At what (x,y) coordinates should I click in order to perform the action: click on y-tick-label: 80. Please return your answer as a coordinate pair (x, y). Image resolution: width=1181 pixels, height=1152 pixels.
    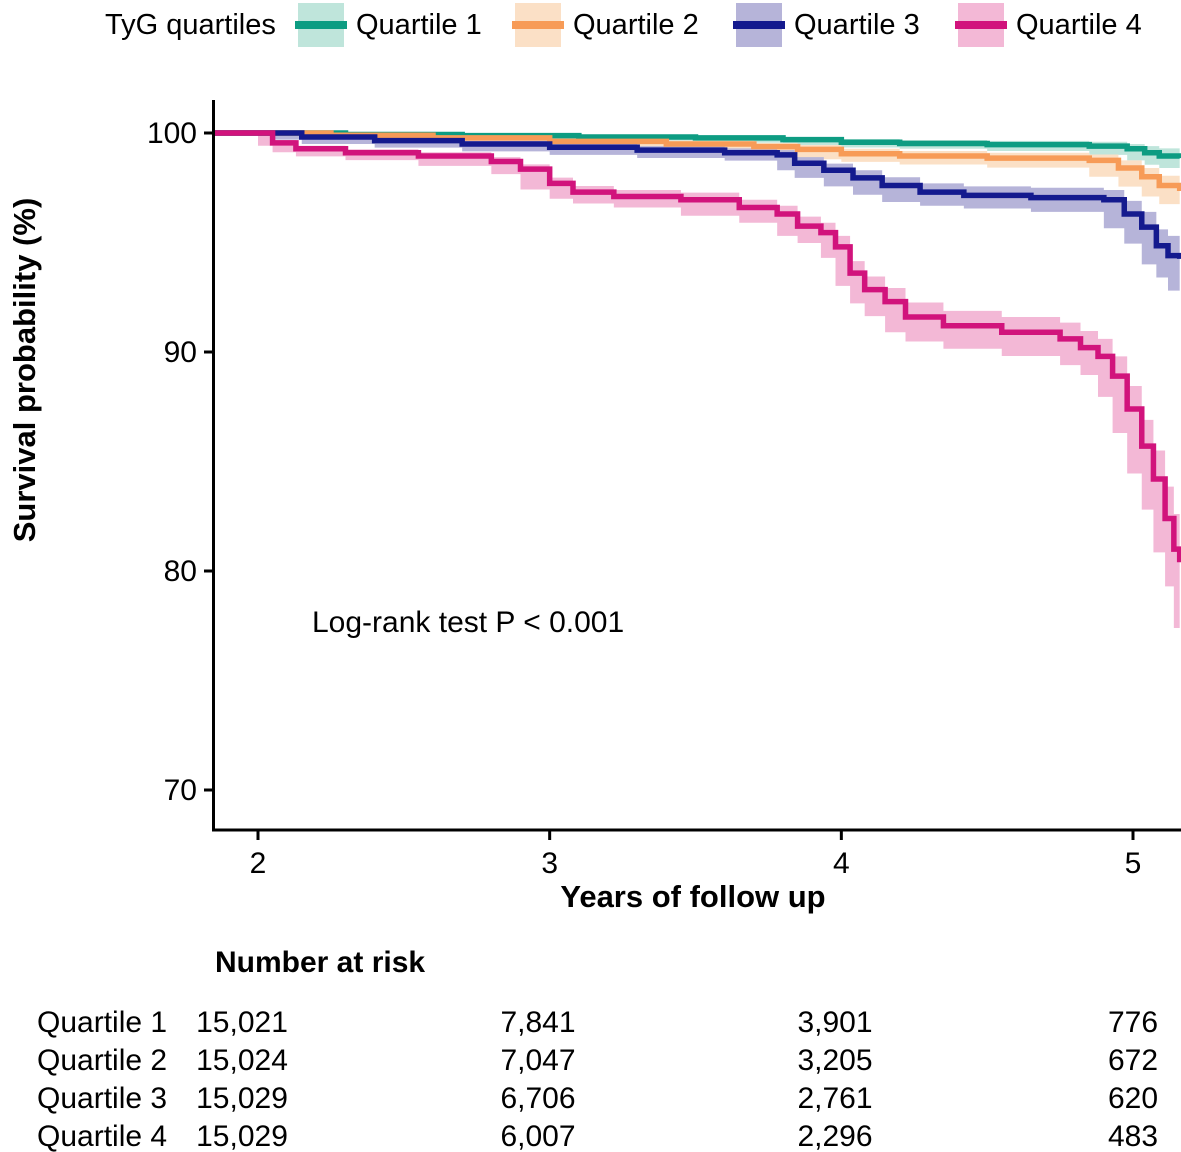
    Looking at the image, I should click on (180, 571).